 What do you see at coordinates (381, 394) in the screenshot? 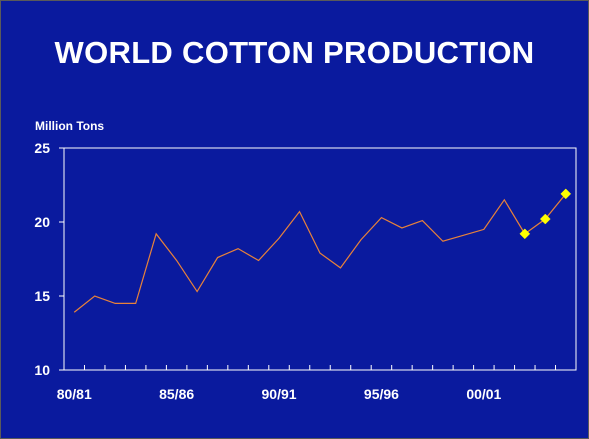
I see `x-tick-label: 95/96` at bounding box center [381, 394].